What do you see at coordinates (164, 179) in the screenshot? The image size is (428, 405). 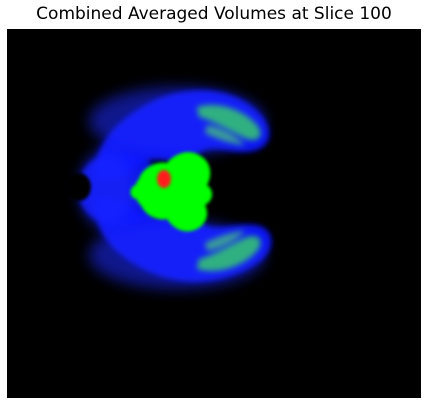 I see `red-region` at bounding box center [164, 179].